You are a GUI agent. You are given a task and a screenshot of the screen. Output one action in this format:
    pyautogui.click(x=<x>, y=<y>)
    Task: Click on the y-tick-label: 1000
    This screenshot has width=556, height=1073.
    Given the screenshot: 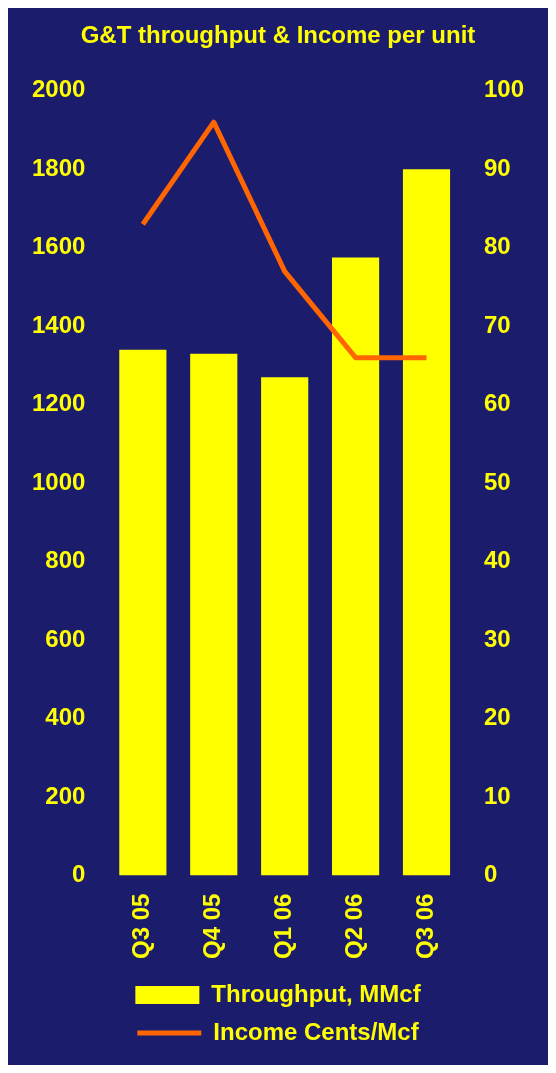 What is the action you would take?
    pyautogui.click(x=59, y=481)
    